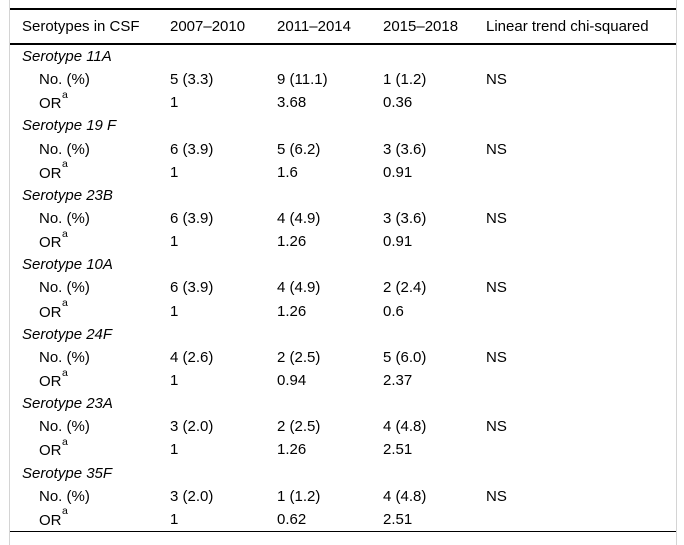 This screenshot has width=684, height=545. I want to click on count-value: 5 (6.0), so click(405, 357).